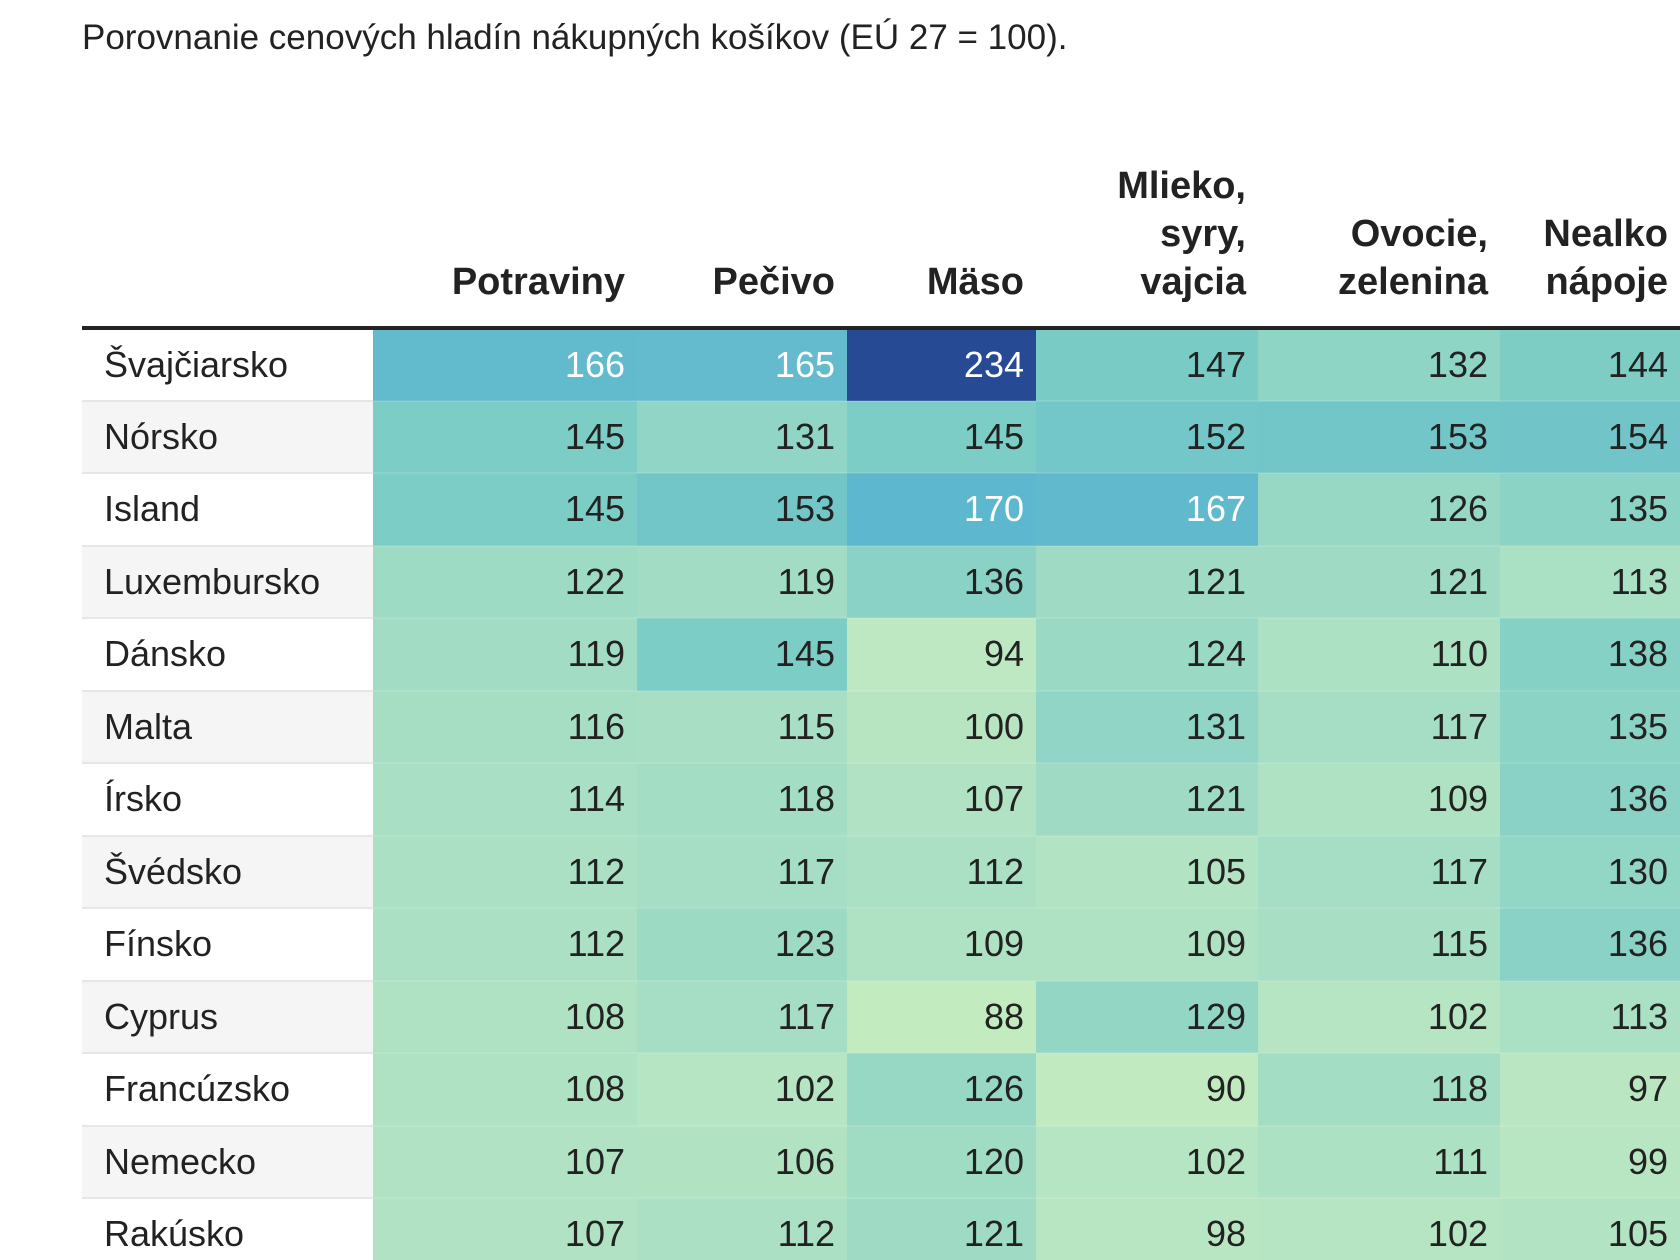  What do you see at coordinates (1147, 655) in the screenshot?
I see `heatmap-cell: 124` at bounding box center [1147, 655].